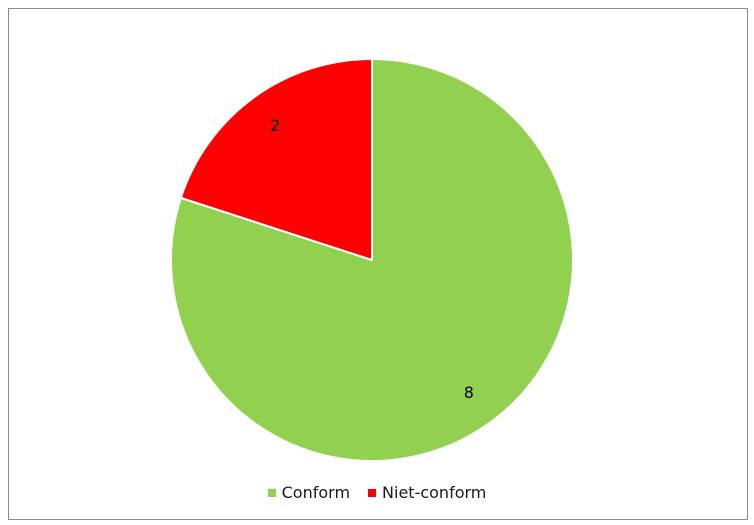 This screenshot has width=754, height=525. Describe the element at coordinates (316, 492) in the screenshot. I see `legend-label-conform: Conform` at that location.